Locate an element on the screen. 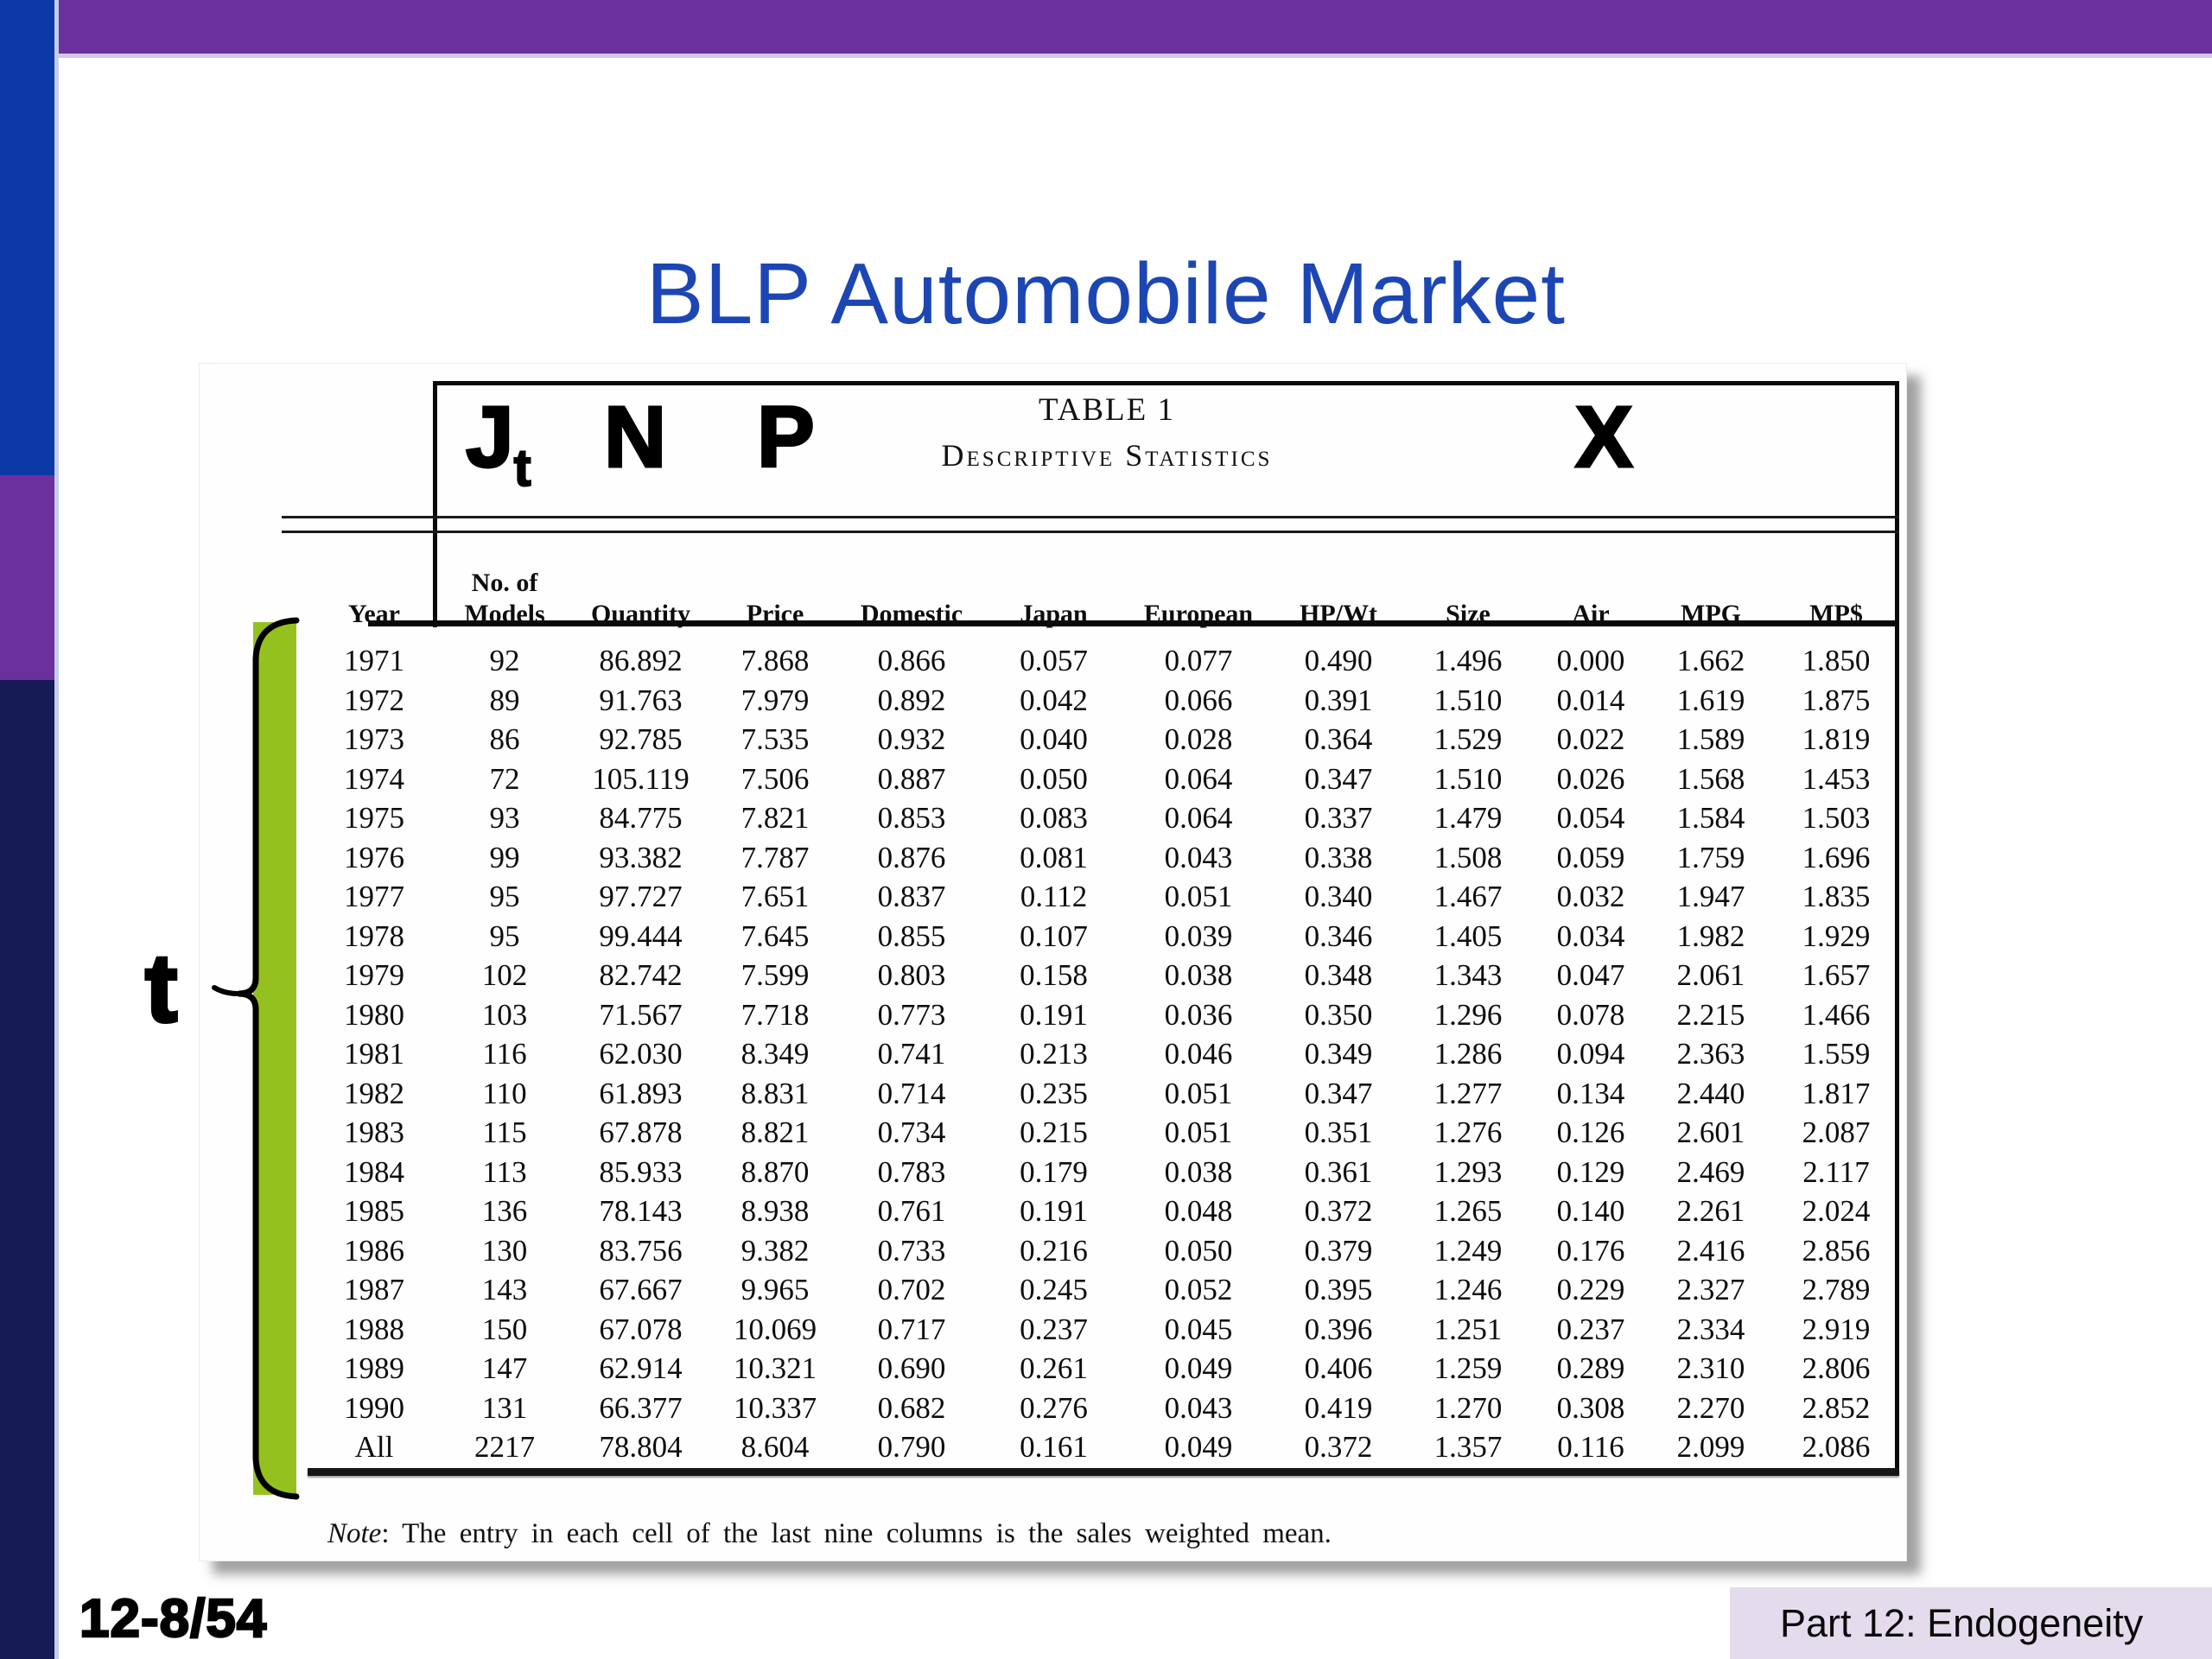 The image size is (2212, 1659). table-cell: 67.078 is located at coordinates (641, 1329).